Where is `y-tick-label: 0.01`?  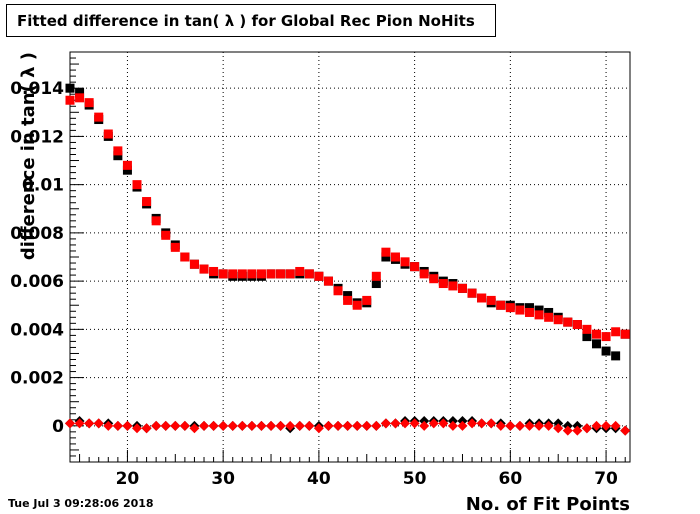 y-tick-label: 0.01 is located at coordinates (43, 186).